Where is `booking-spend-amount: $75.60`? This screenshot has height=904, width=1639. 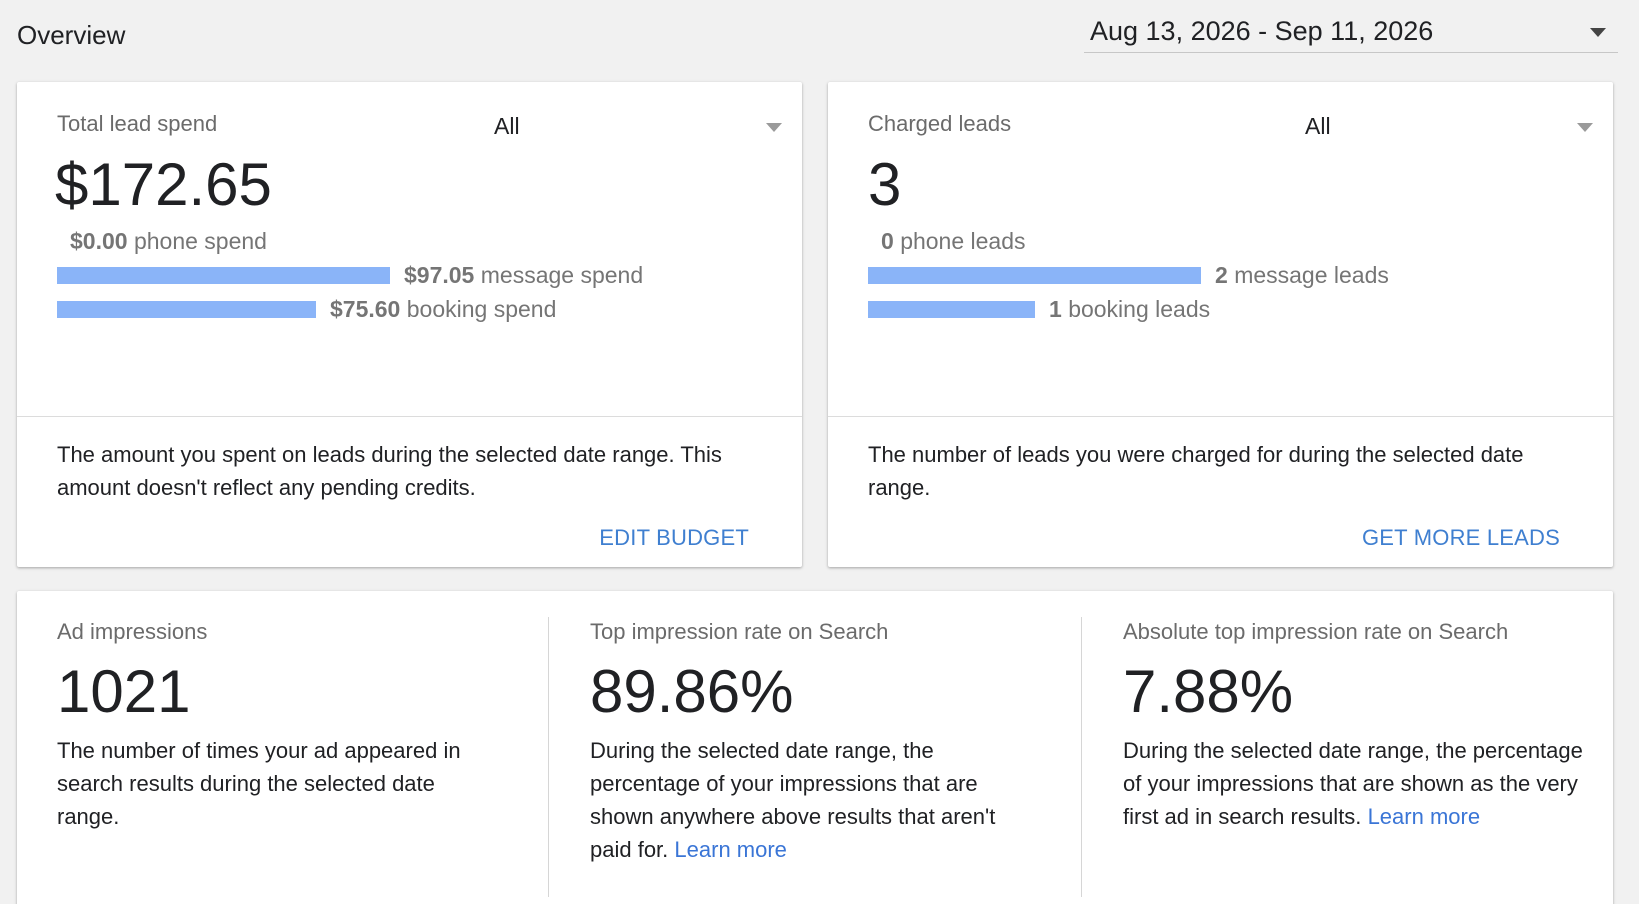 booking-spend-amount: $75.60 is located at coordinates (365, 309).